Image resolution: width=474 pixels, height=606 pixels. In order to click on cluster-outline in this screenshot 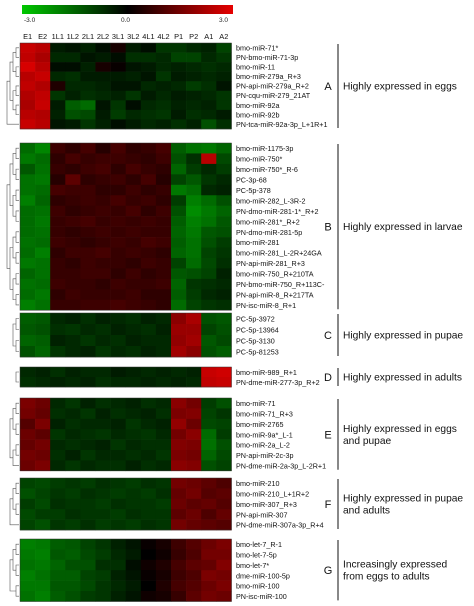, I will do `click(125, 86)`.